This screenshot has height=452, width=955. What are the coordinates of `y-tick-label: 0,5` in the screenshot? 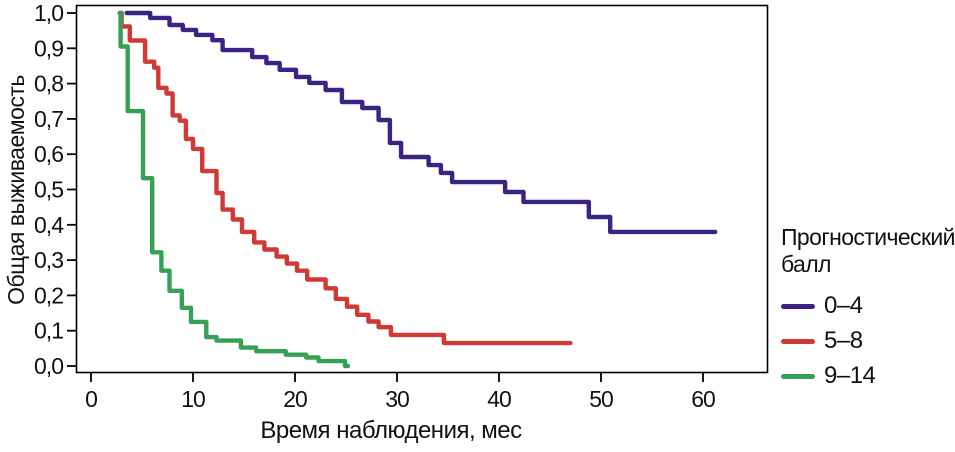 It's located at (48, 190).